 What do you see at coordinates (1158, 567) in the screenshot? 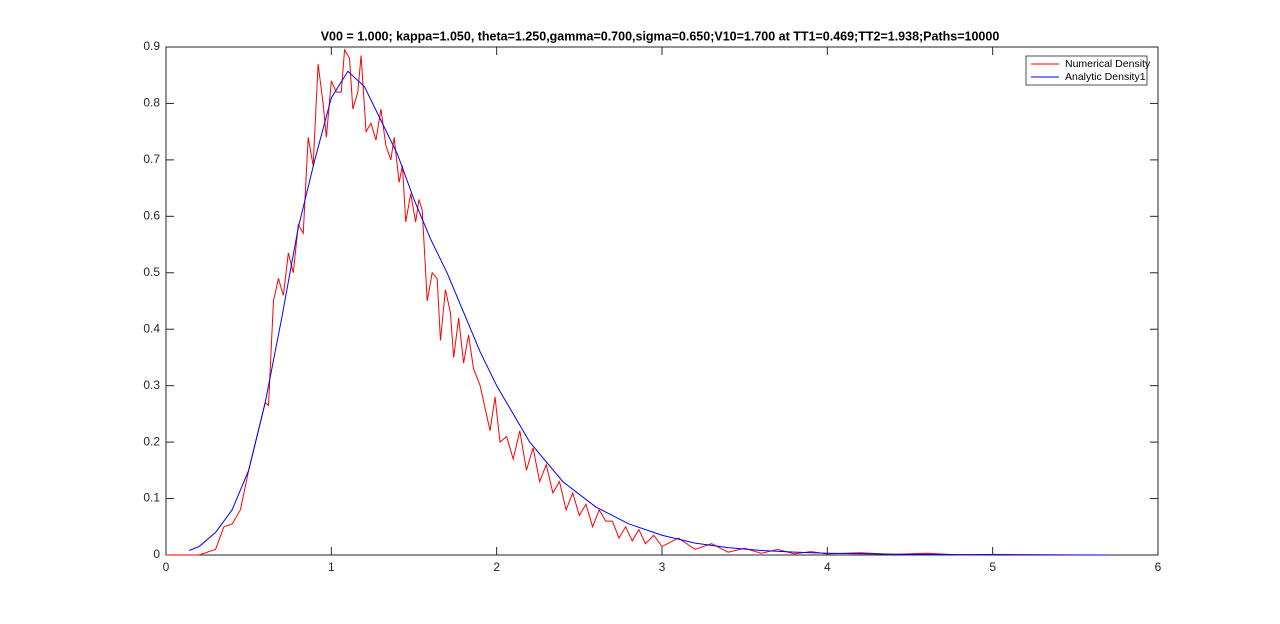
I see `x-tick-label: 6` at bounding box center [1158, 567].